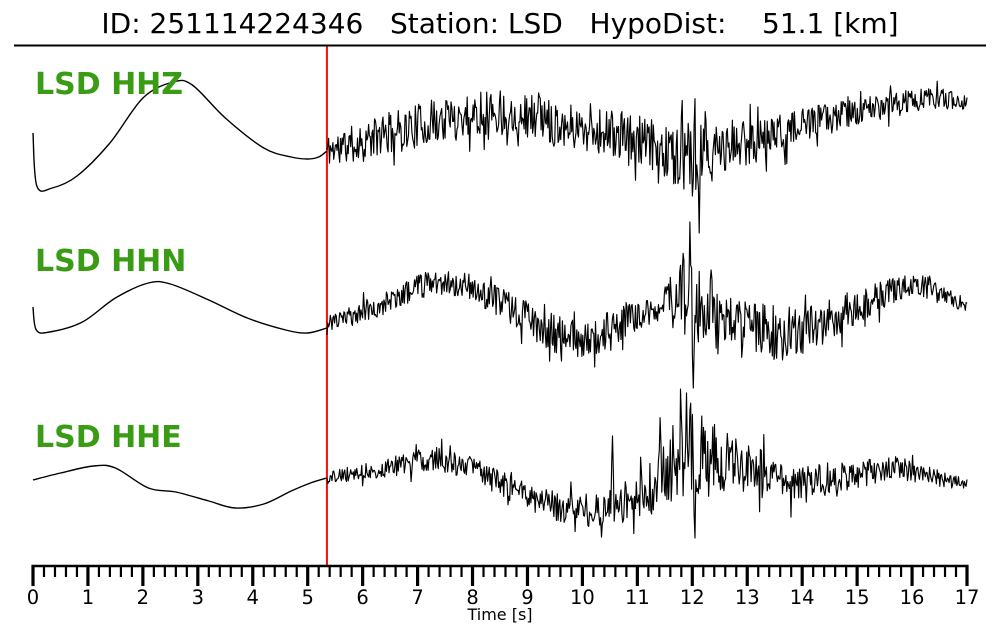 This screenshot has height=640, width=1000. I want to click on channel-label-hhn: LSD HHN, so click(111, 261).